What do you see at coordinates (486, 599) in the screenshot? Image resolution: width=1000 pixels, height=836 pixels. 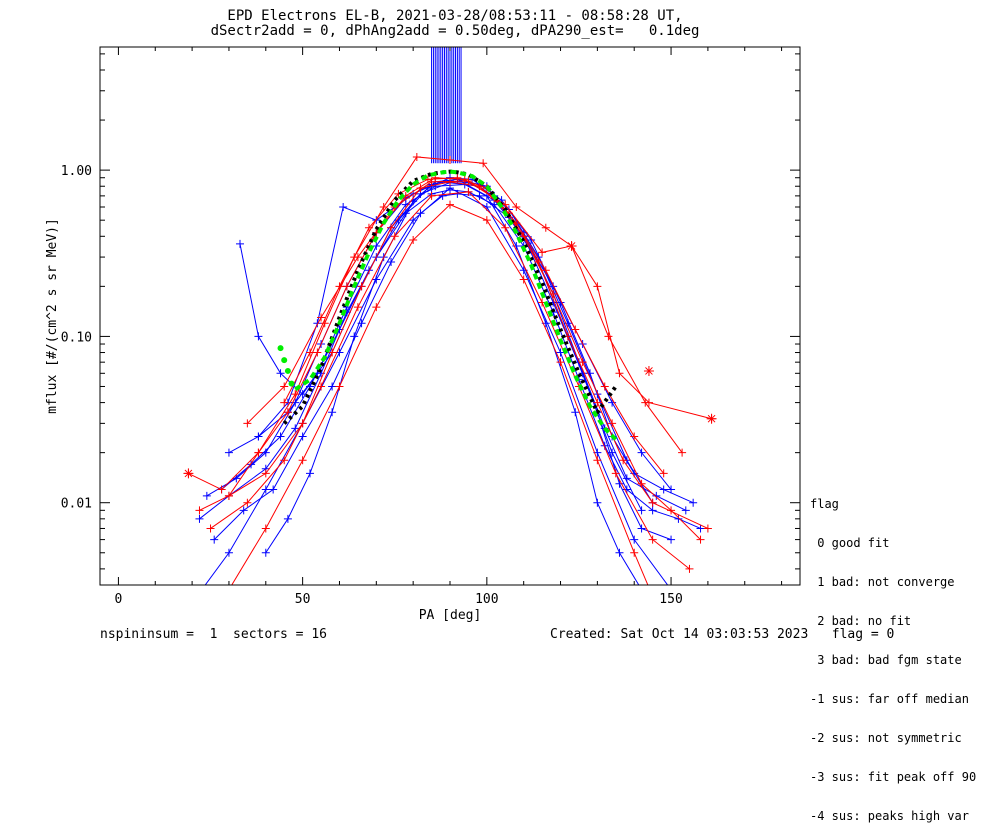 I see `x-tick-label: 100` at bounding box center [486, 599].